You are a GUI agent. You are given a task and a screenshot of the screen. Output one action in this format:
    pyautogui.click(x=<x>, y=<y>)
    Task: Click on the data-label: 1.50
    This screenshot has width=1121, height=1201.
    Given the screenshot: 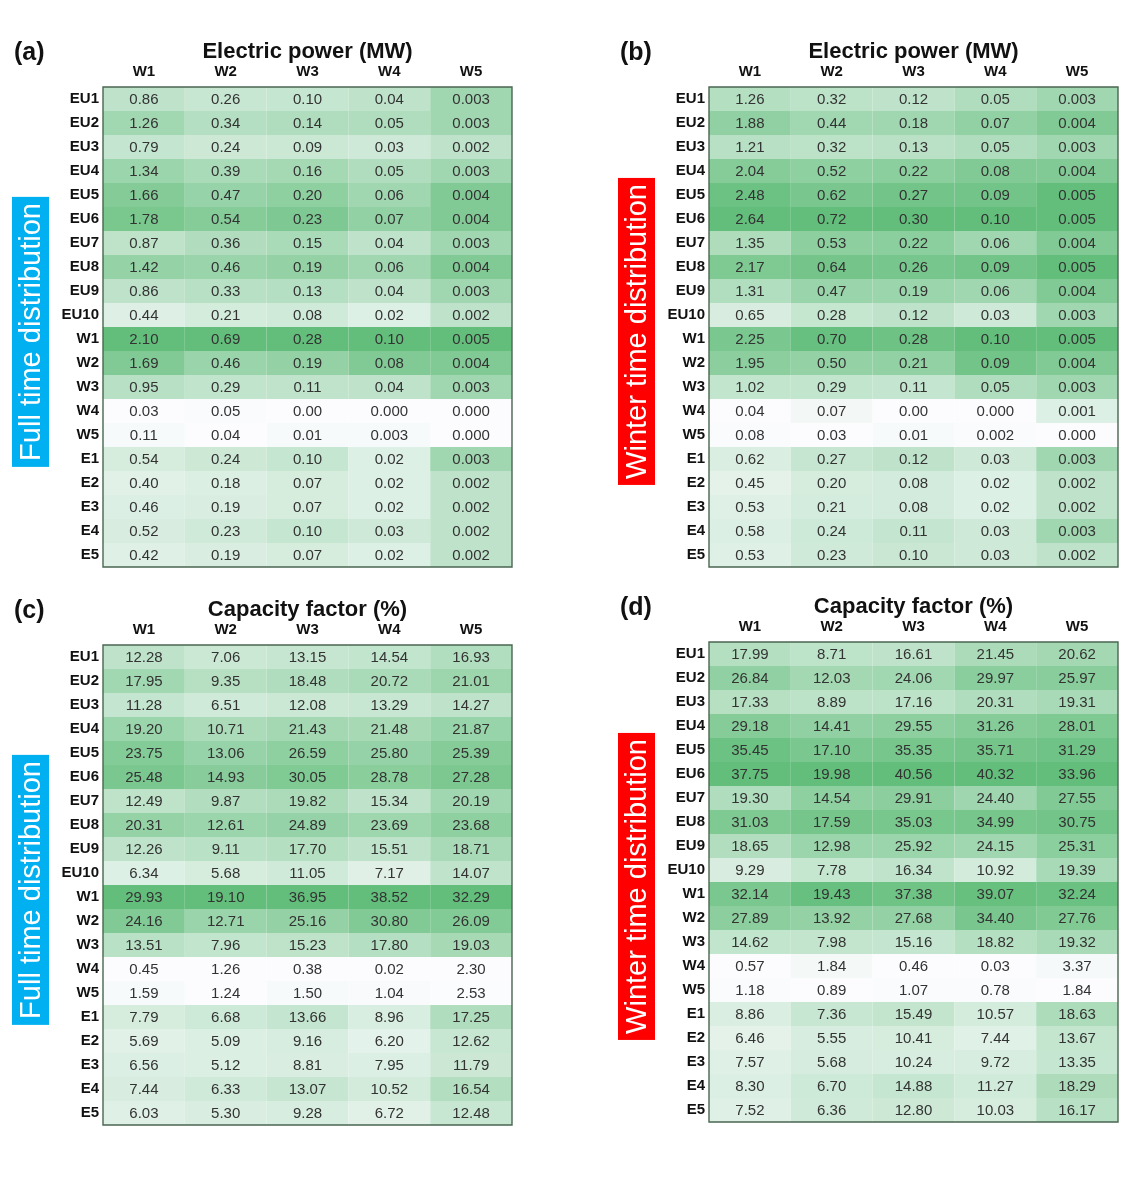 What is the action you would take?
    pyautogui.click(x=307, y=993)
    